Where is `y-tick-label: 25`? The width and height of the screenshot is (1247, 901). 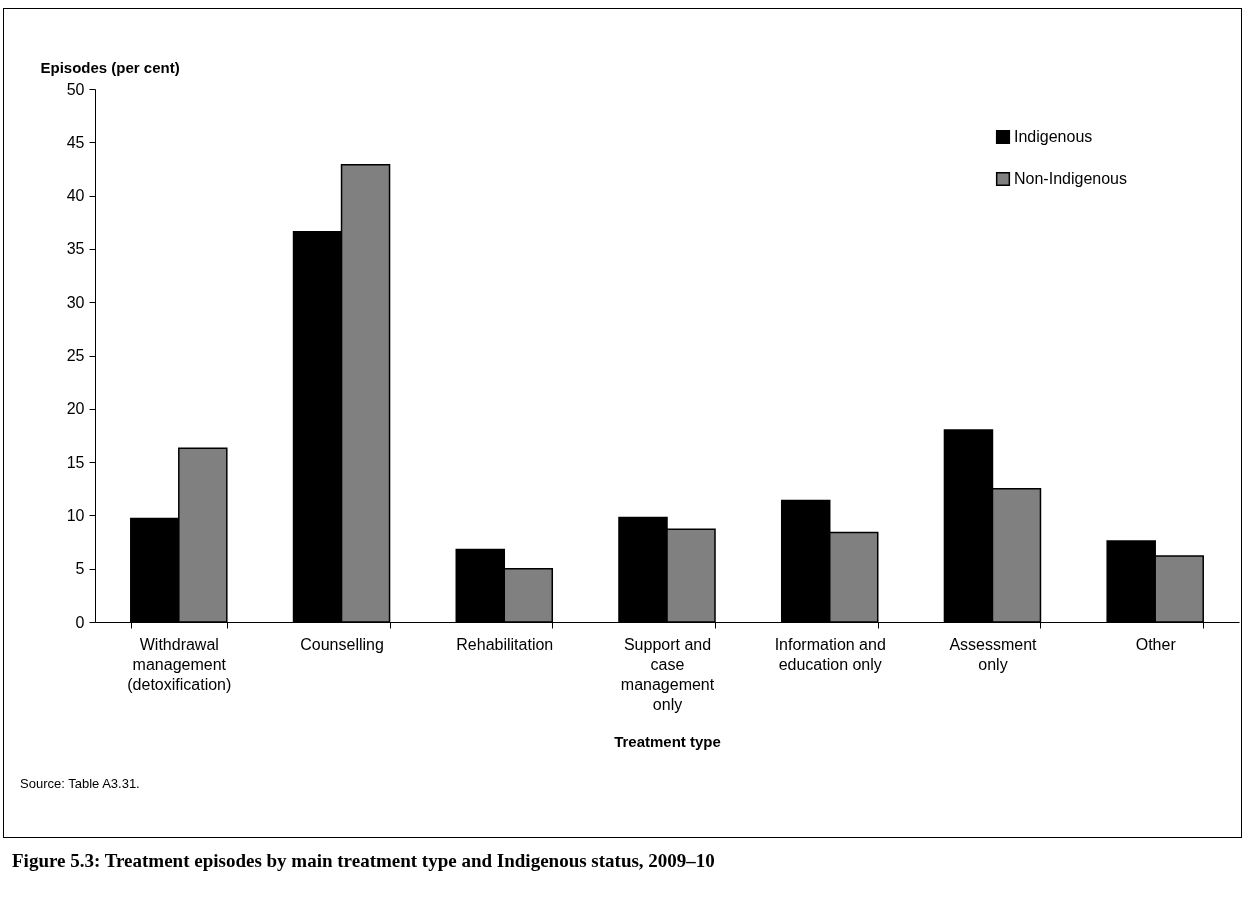 y-tick-label: 25 is located at coordinates (75, 355).